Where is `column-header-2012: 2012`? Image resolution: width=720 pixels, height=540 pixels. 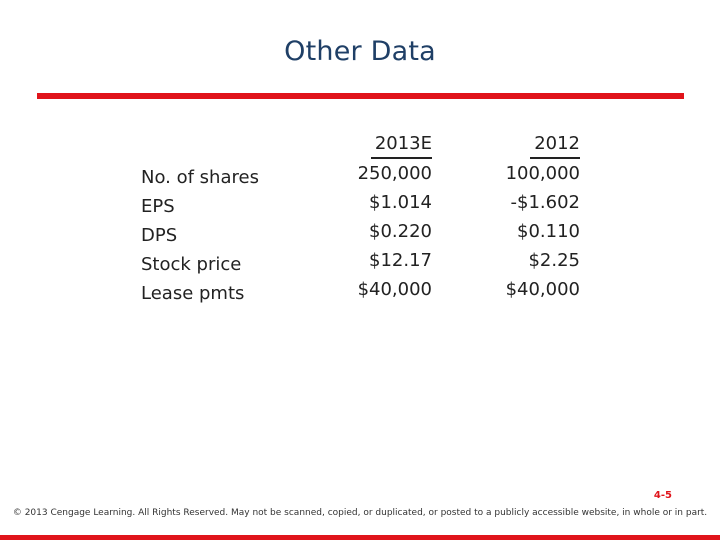 column-header-2012: 2012 is located at coordinates (555, 145).